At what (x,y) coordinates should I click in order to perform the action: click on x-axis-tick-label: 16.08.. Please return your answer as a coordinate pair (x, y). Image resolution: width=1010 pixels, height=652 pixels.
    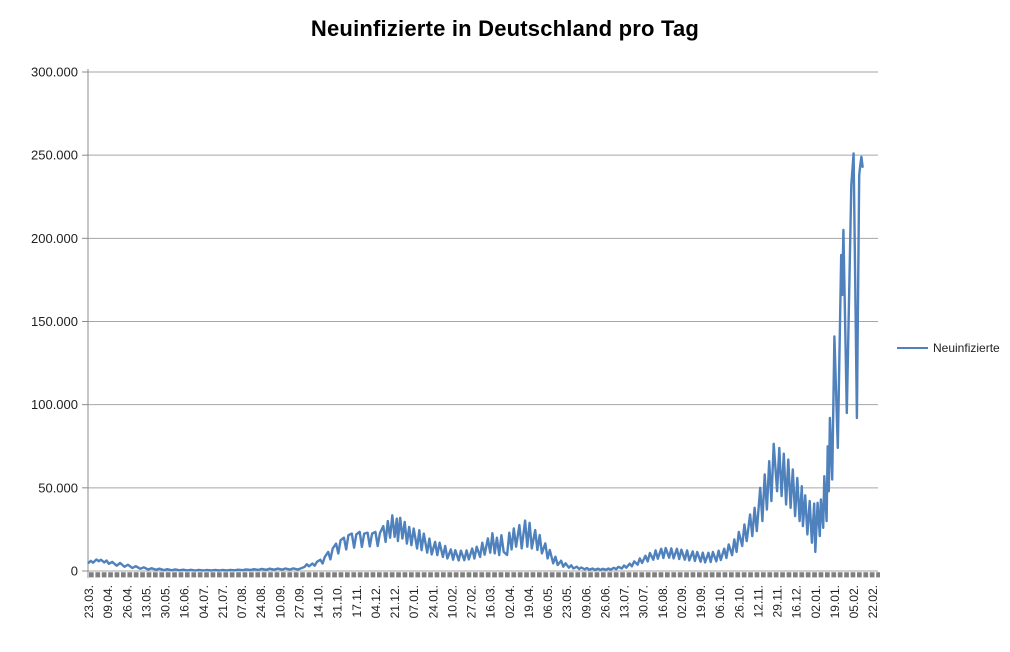
    Looking at the image, I should click on (663, 601).